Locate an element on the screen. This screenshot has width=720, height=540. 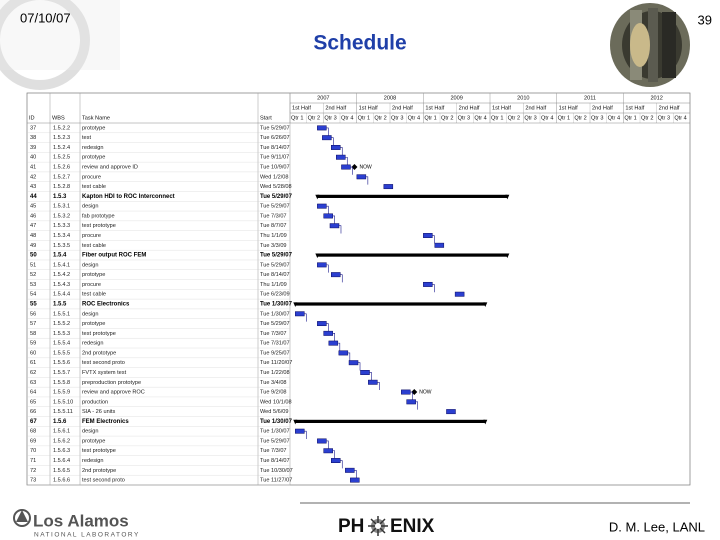
year-label: 2008 is located at coordinates (390, 98).